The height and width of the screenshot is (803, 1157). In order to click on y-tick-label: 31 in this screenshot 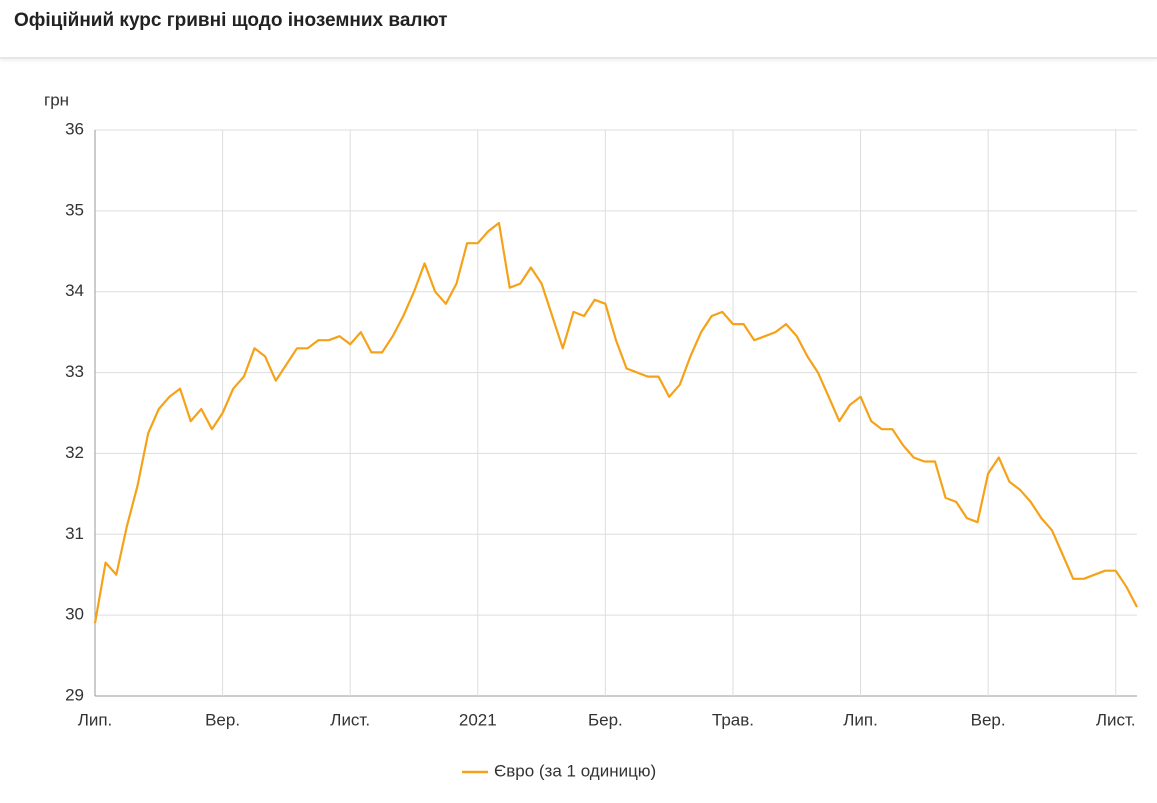, I will do `click(74, 533)`.